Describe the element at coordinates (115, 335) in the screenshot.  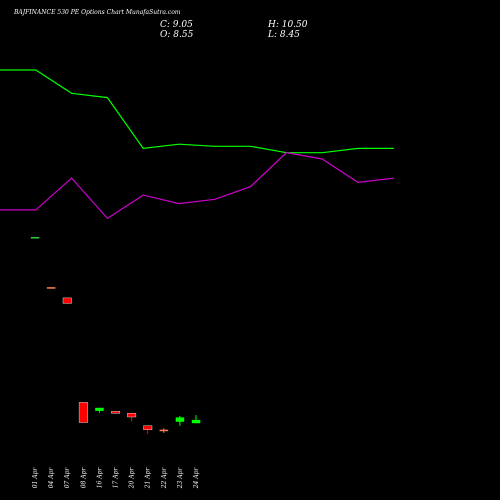
I see `candles` at that location.